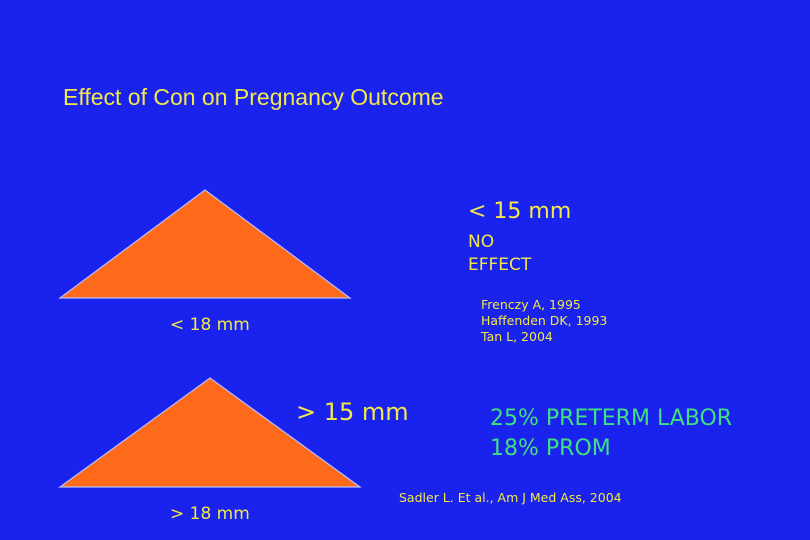  Describe the element at coordinates (210, 432) in the screenshot. I see `lower-triangle` at that location.